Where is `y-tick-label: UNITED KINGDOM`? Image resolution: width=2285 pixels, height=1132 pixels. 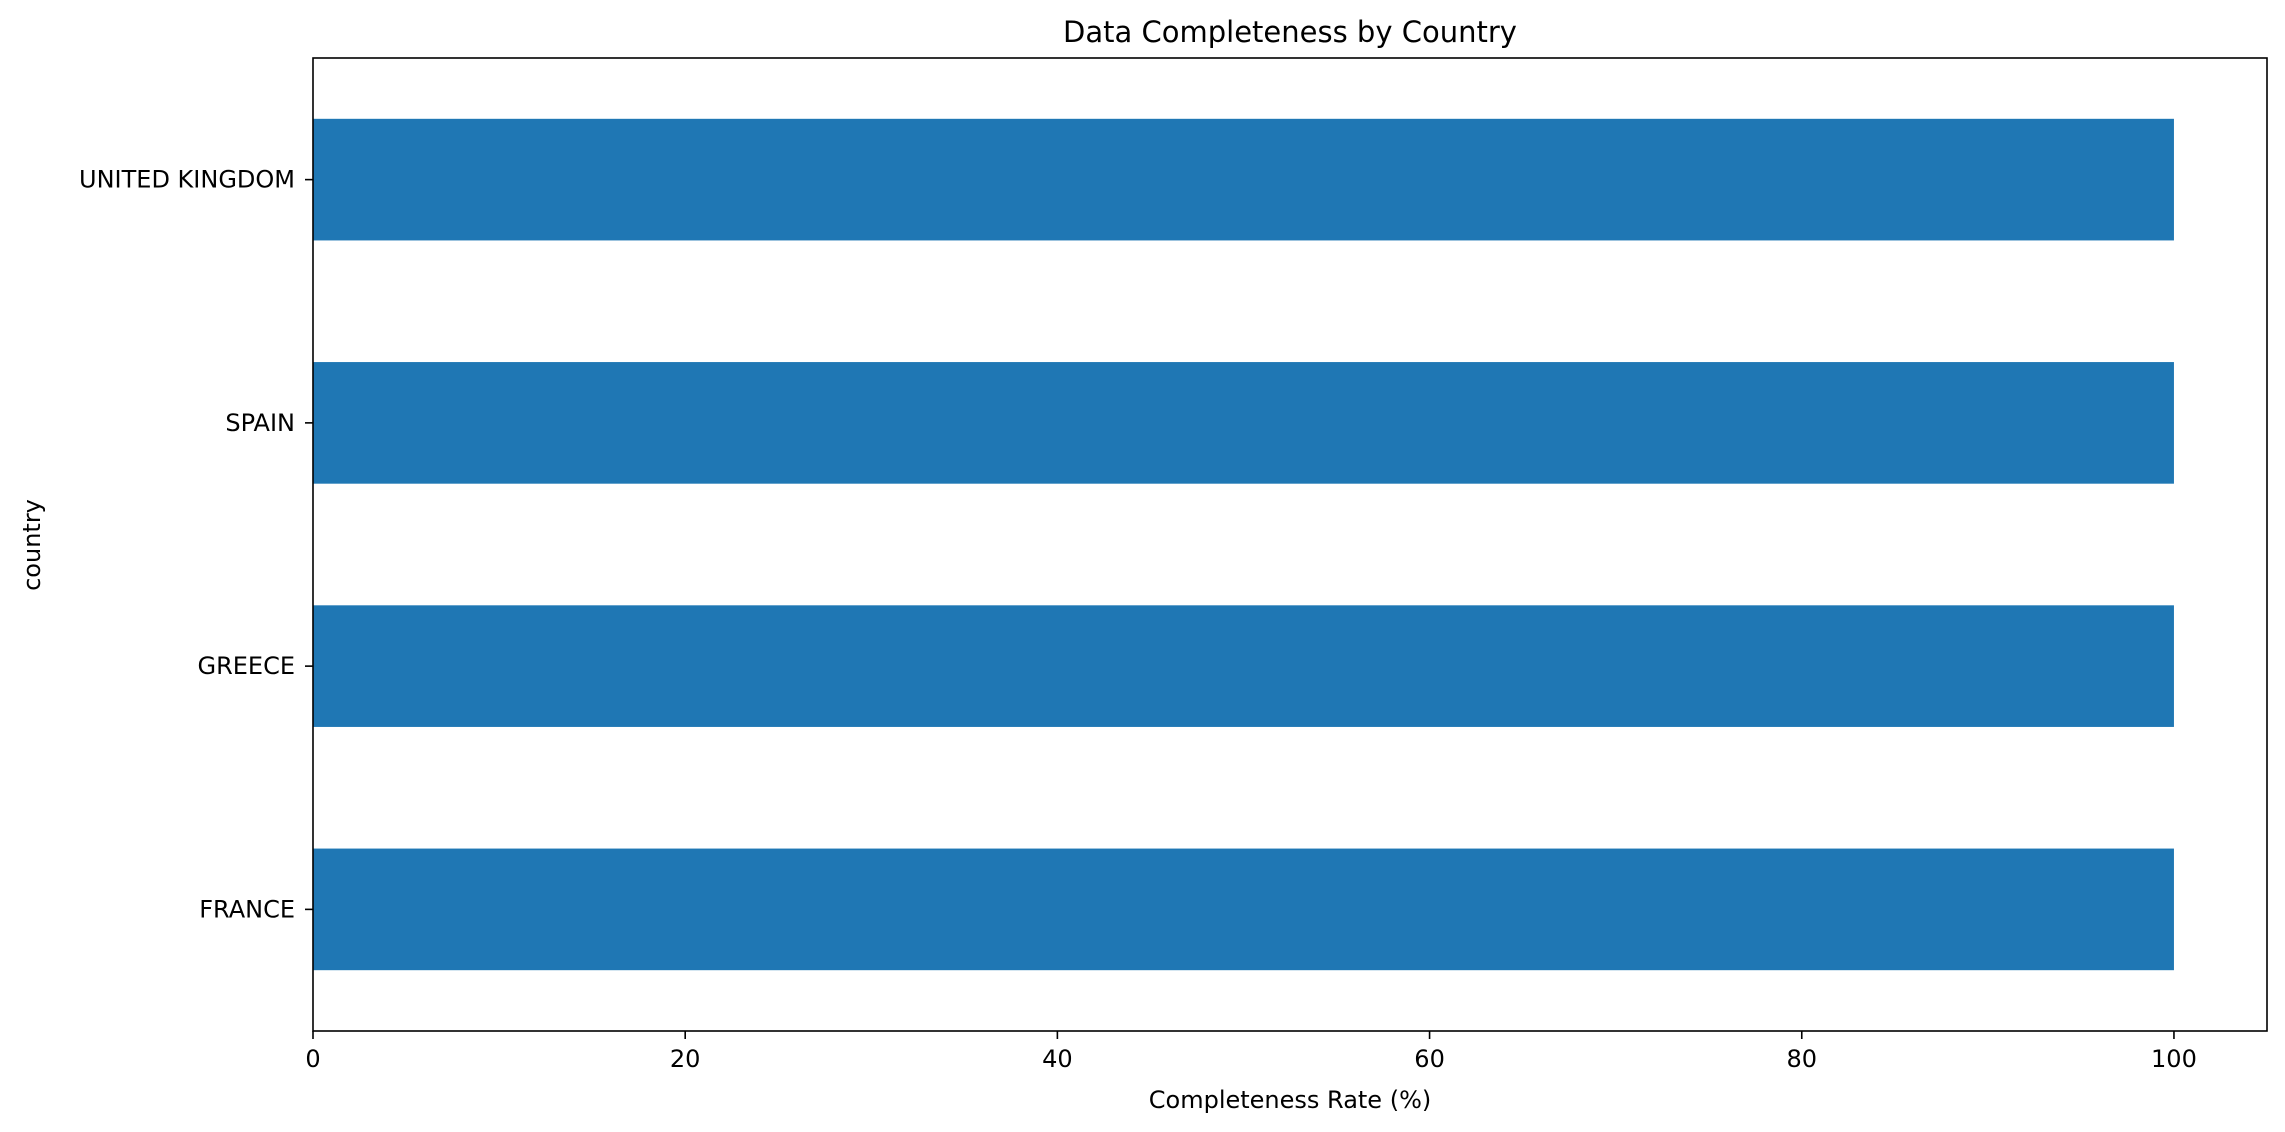
y-tick-label: UNITED KINGDOM is located at coordinates (187, 180).